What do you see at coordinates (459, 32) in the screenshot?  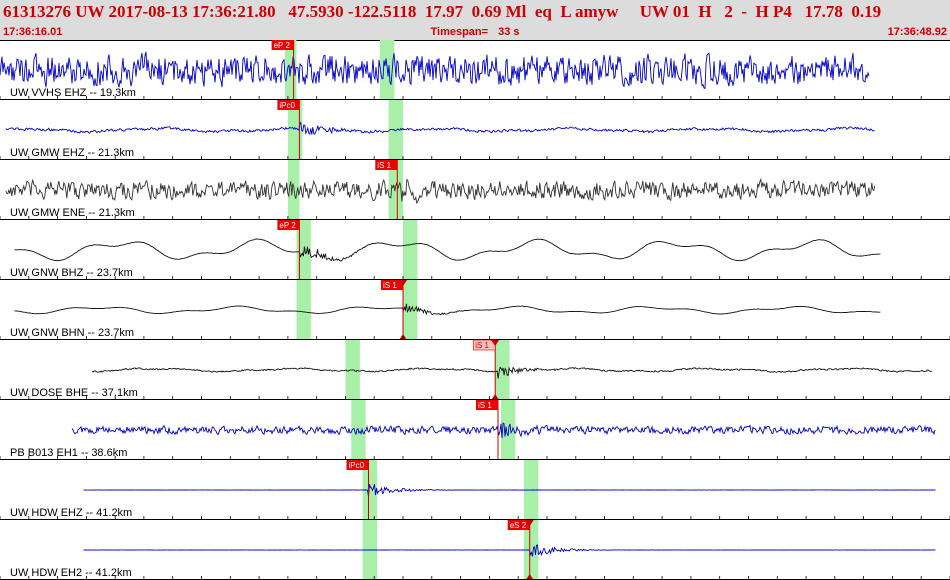 I see `timespan-label: Timespan=` at bounding box center [459, 32].